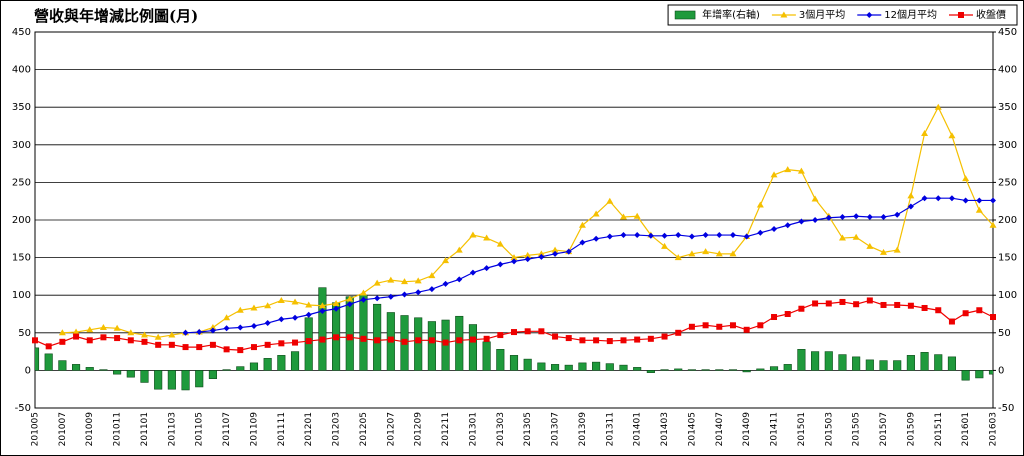  Describe the element at coordinates (802, 429) in the screenshot. I see `x-tick-label: 201501` at that location.